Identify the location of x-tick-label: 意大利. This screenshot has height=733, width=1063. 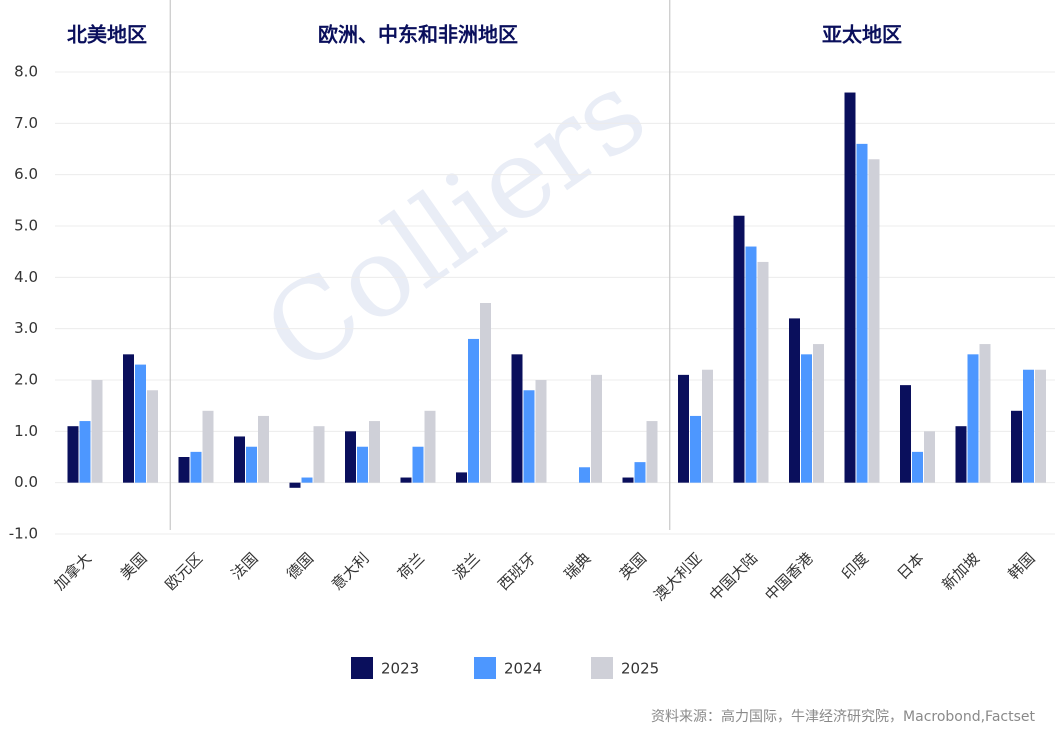
(350, 571).